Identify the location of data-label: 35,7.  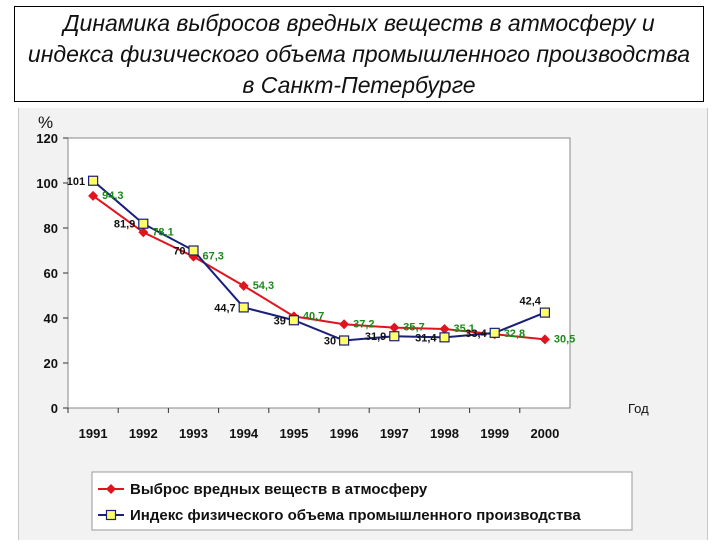
(413, 328).